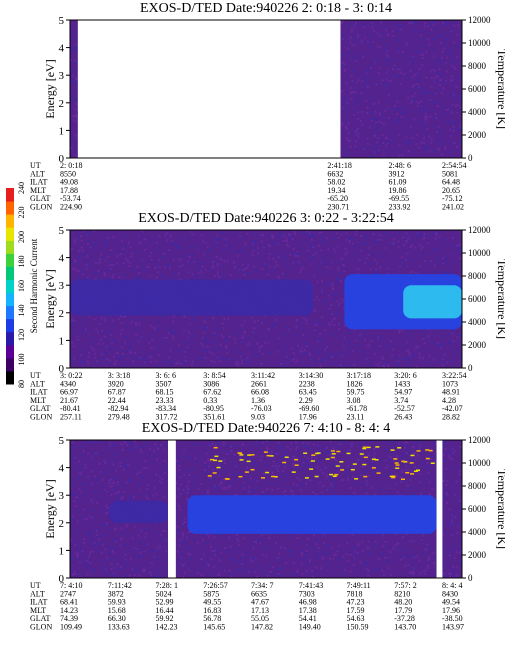  What do you see at coordinates (400, 165) in the screenshot?
I see `table-cell: 2:48: 6` at bounding box center [400, 165].